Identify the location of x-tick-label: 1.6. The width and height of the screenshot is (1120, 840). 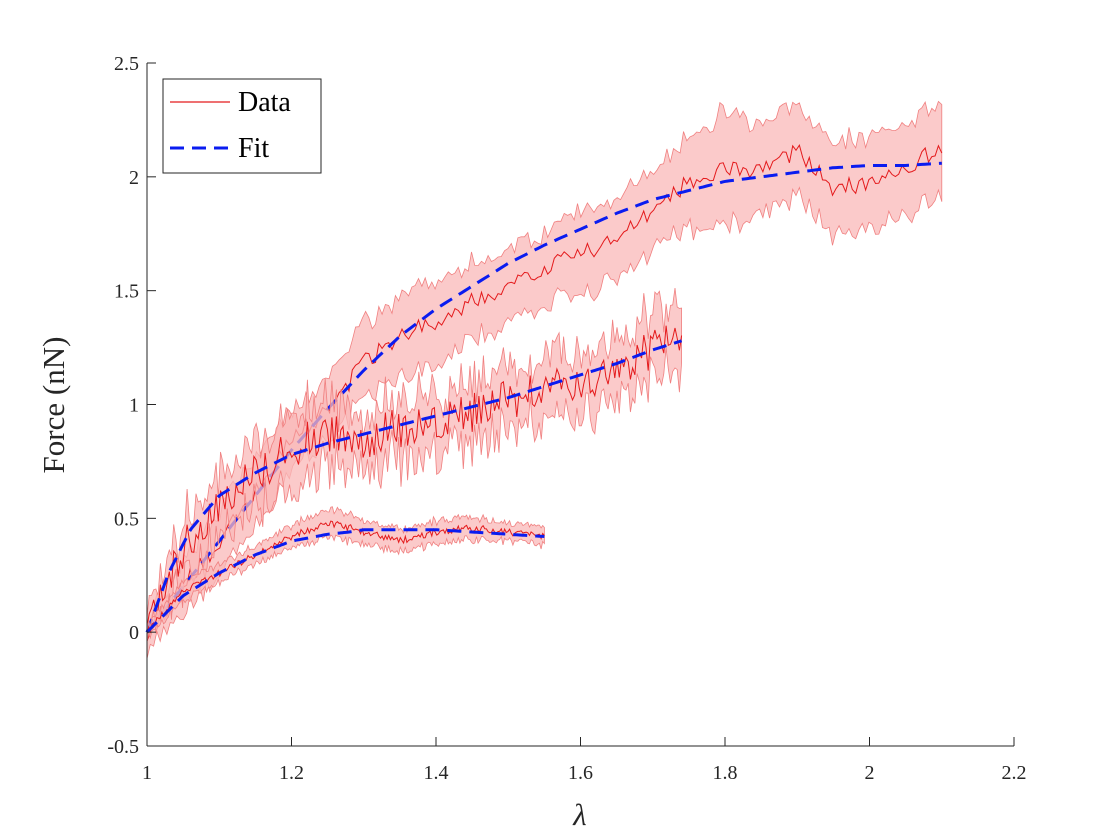
(580, 773).